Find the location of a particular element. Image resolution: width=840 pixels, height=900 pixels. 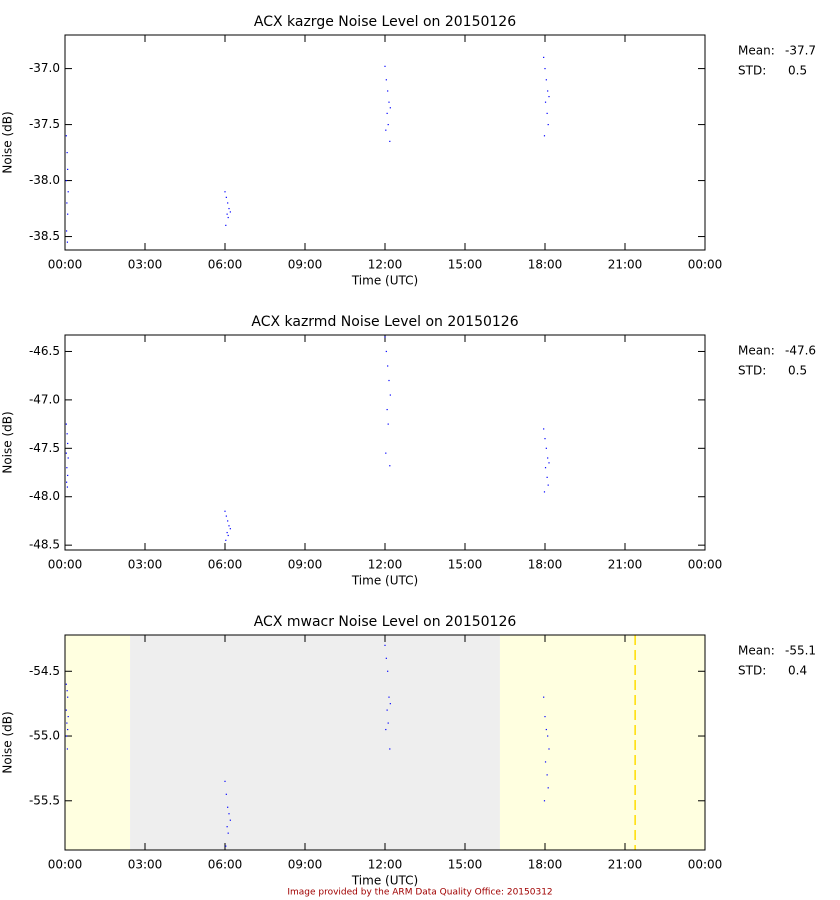

chart-title: ACX kazrge Noise Level on 20150126 is located at coordinates (385, 22).